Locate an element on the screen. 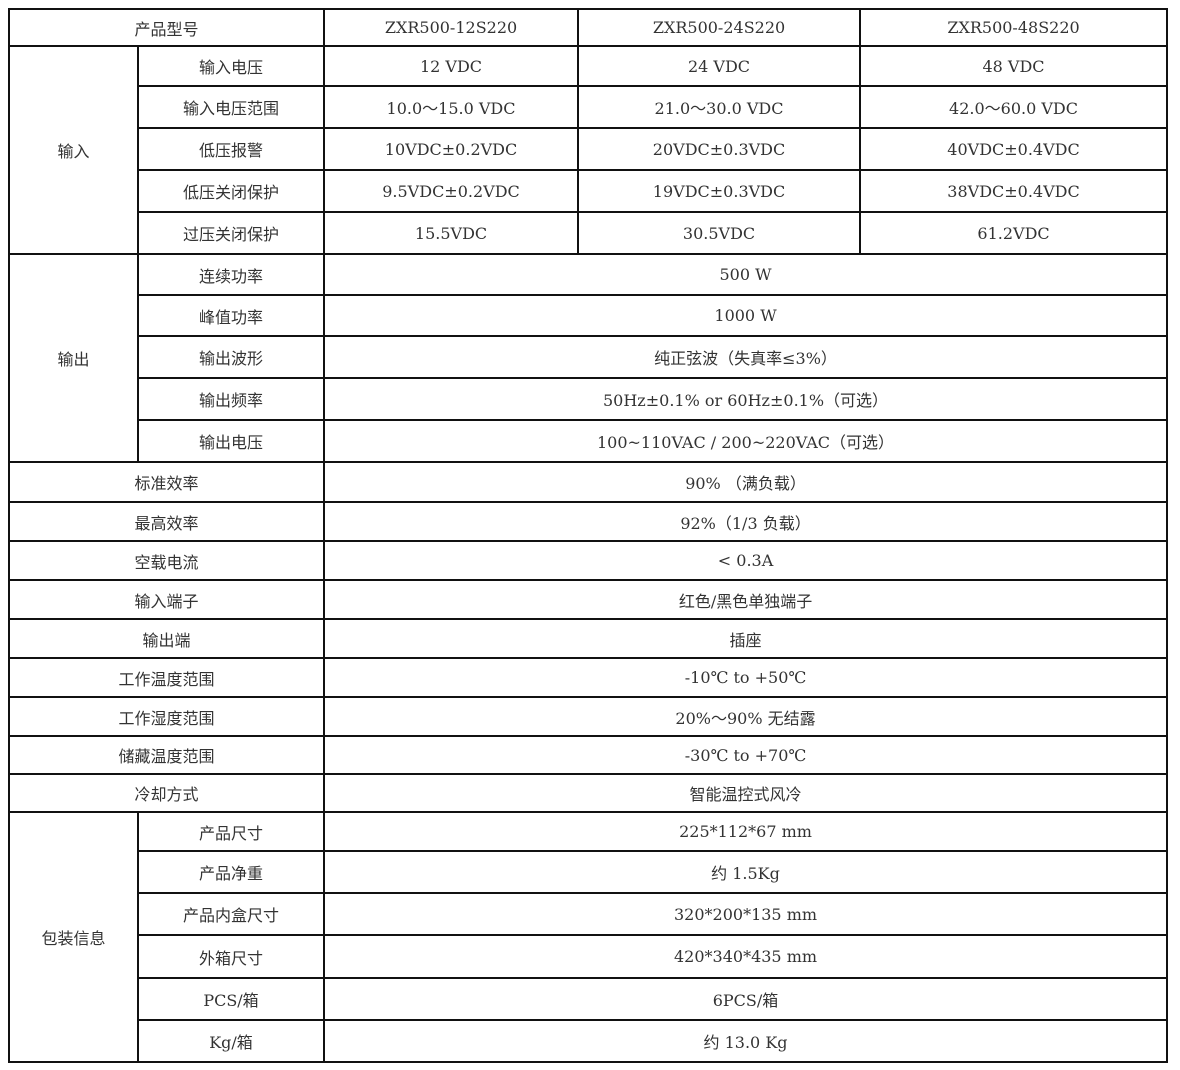 This screenshot has width=1180, height=1070. row-label: 输入端子 is located at coordinates (166, 599).